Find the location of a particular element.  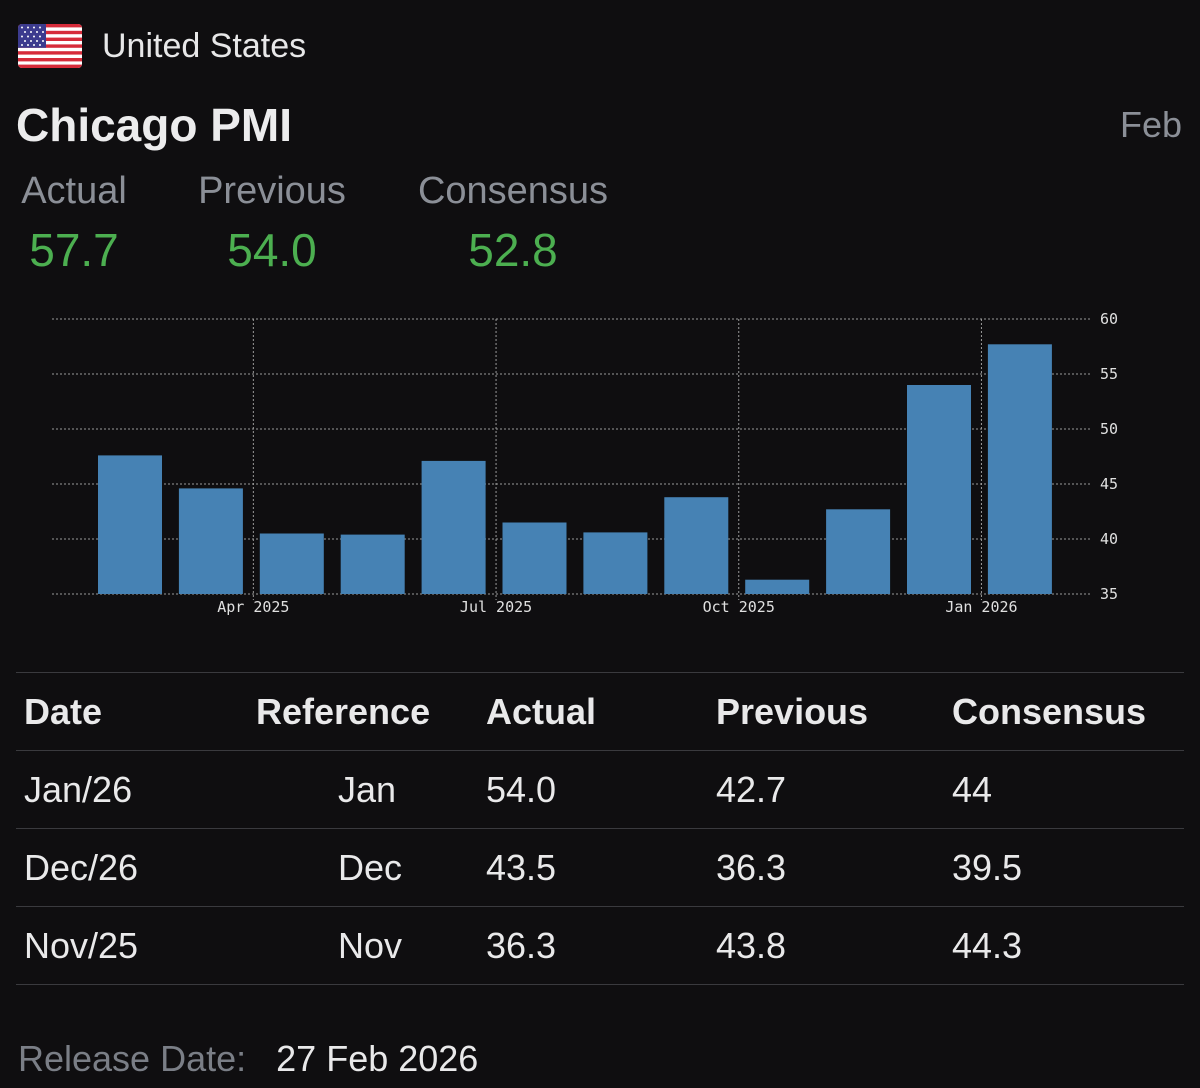

bar-jul-2025 is located at coordinates (453, 527).